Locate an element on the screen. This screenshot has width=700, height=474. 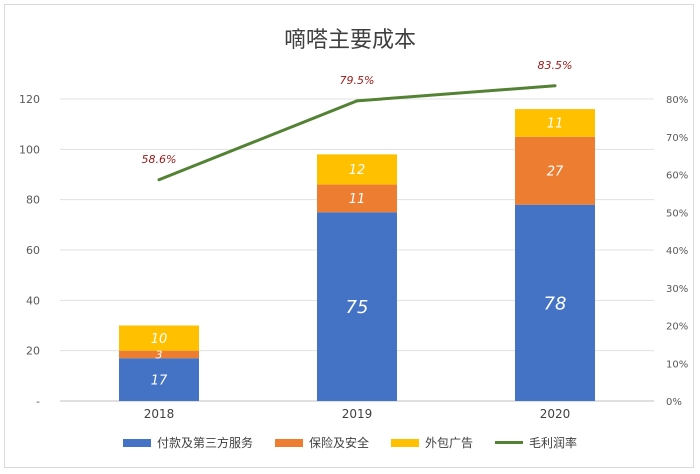
x-tick-label: 2019 is located at coordinates (357, 414).